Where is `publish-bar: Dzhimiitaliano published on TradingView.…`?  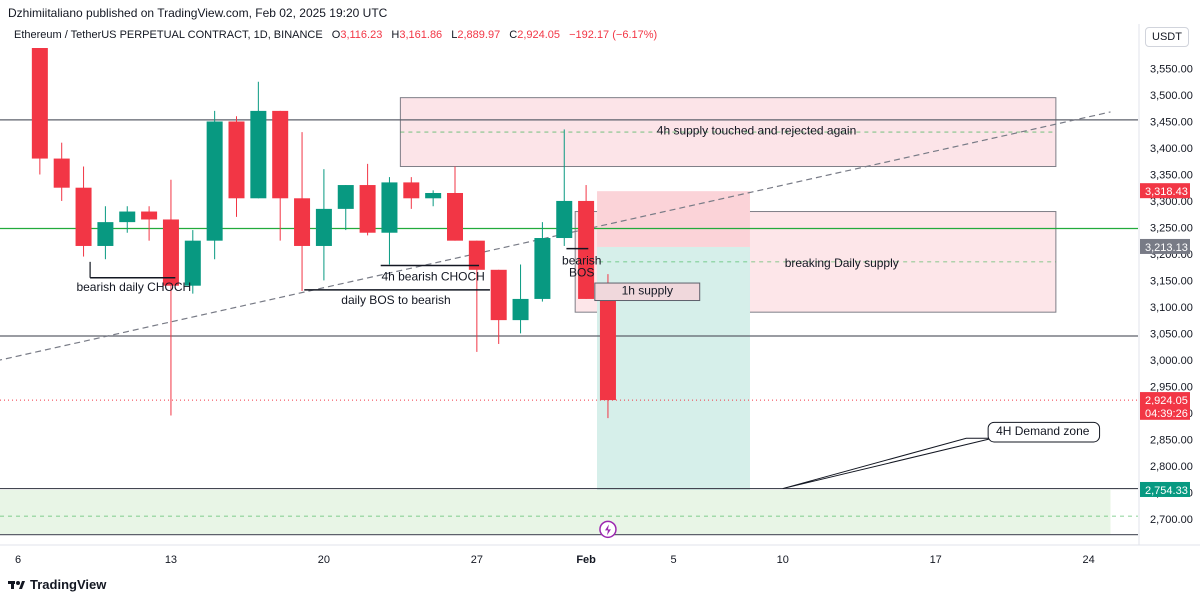 publish-bar: Dzhimiitaliano published on TradingView.… is located at coordinates (600, 12).